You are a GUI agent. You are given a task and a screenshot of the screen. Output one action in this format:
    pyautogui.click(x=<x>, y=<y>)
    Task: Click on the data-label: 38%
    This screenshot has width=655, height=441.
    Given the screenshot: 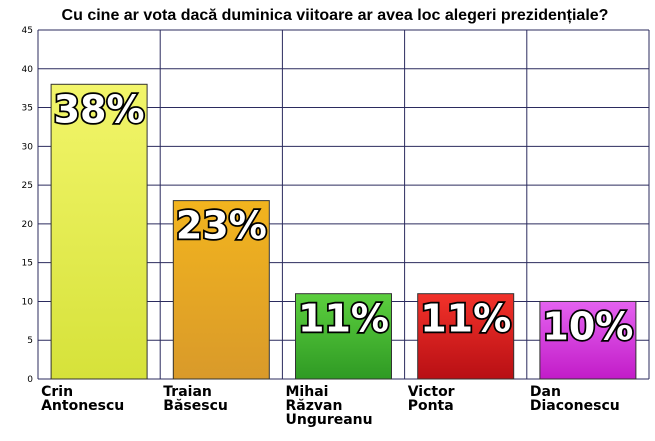 What is the action you would take?
    pyautogui.click(x=99, y=109)
    